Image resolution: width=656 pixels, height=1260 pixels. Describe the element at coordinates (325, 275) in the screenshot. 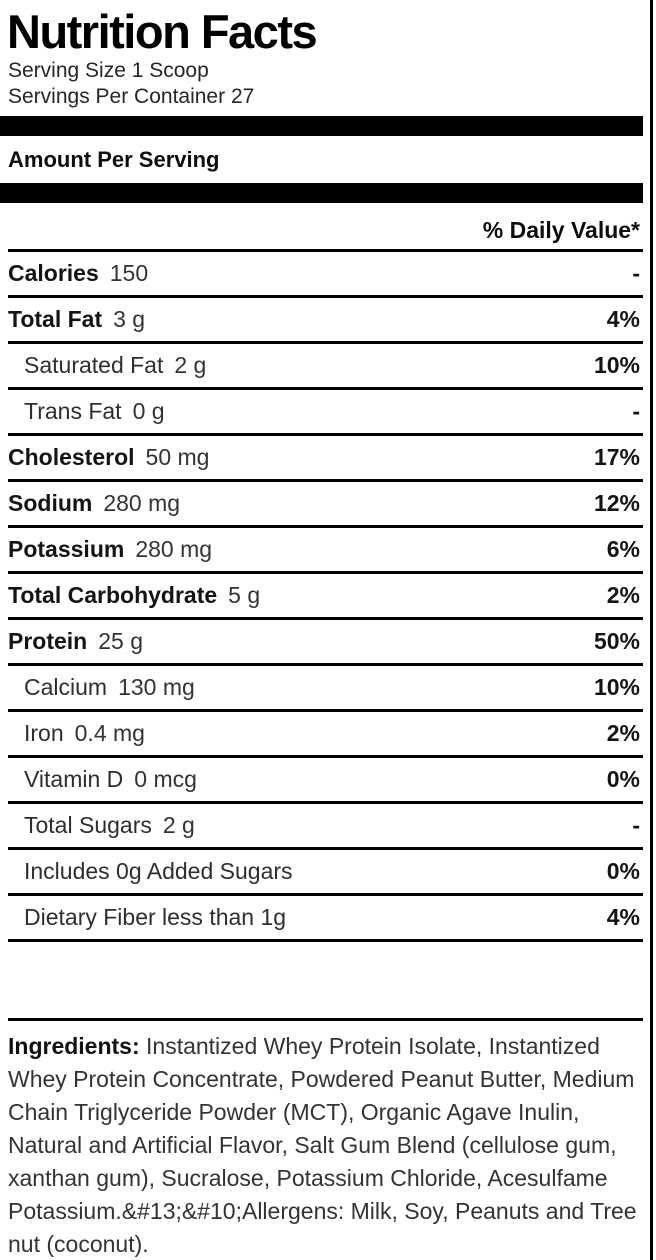

I see `nutrient-row-calories: Calories 150 -` at that location.